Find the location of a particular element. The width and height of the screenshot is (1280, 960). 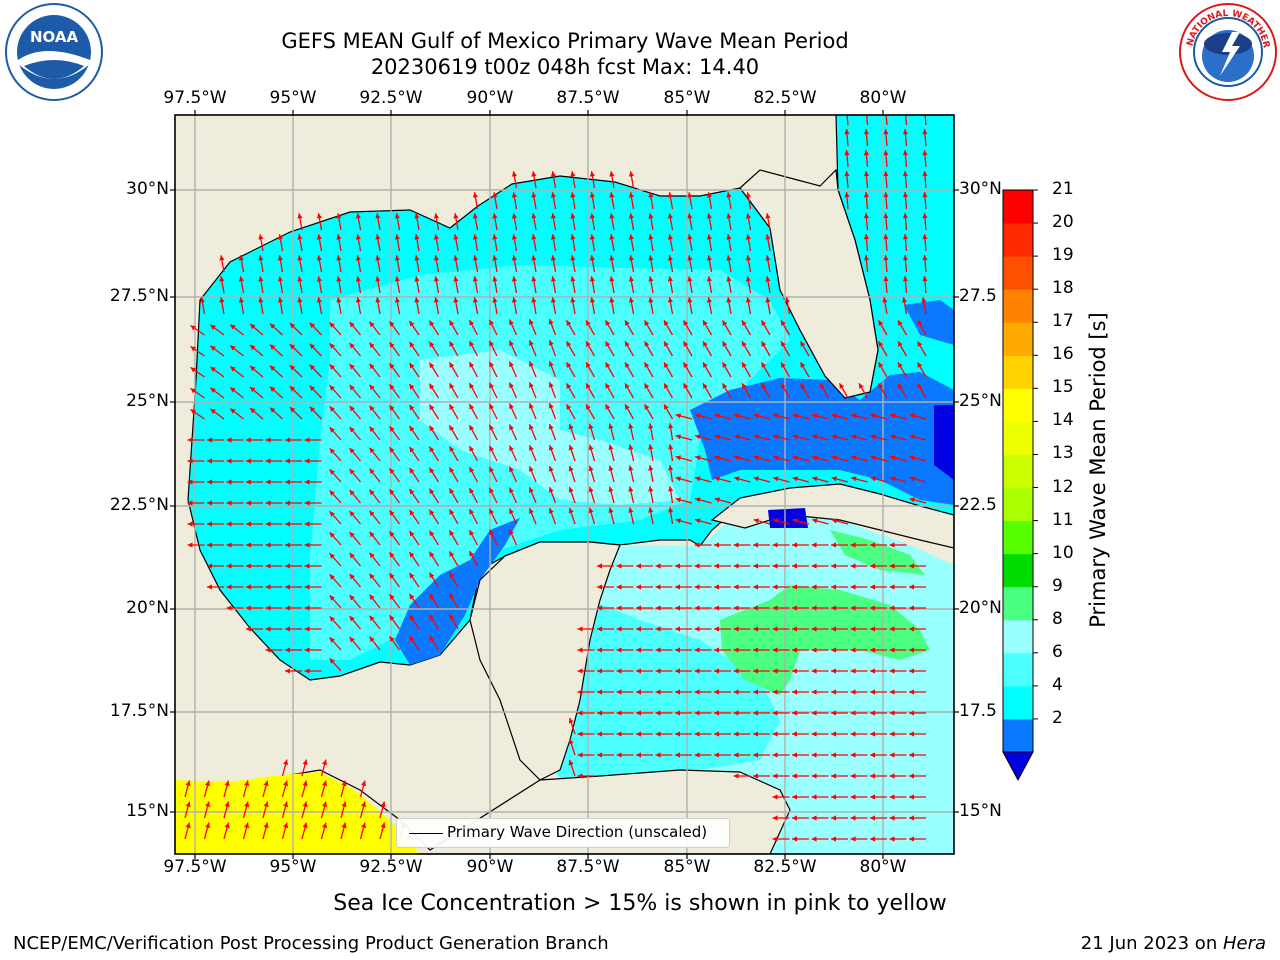

wave-arrow-shaft is located at coordinates (886, 120).